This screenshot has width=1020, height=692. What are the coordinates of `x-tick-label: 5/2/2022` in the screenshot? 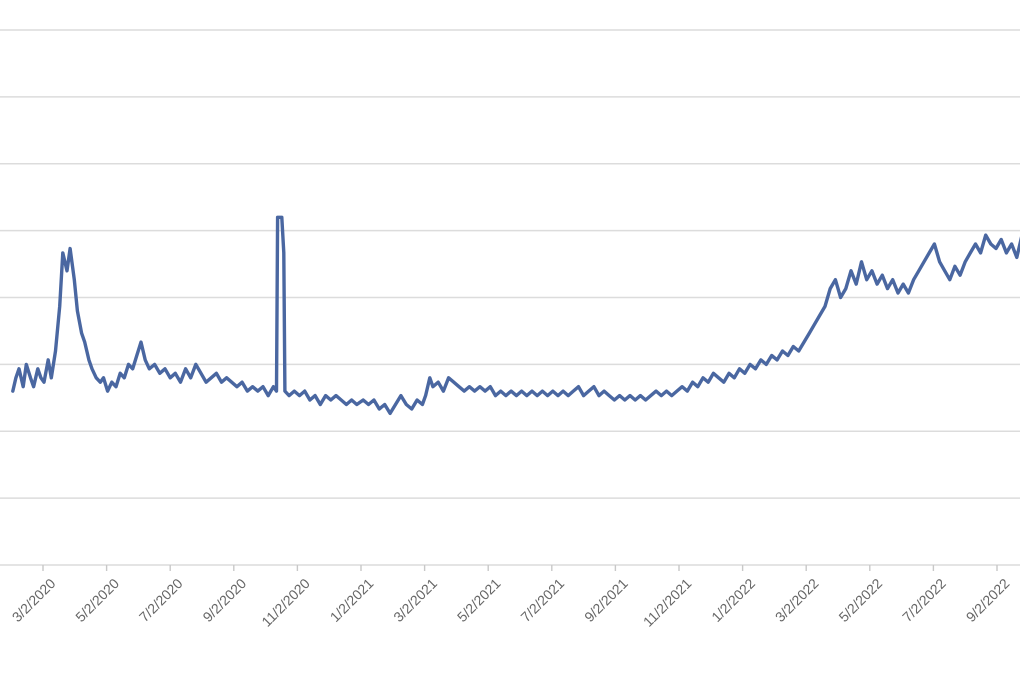 It's located at (860, 600).